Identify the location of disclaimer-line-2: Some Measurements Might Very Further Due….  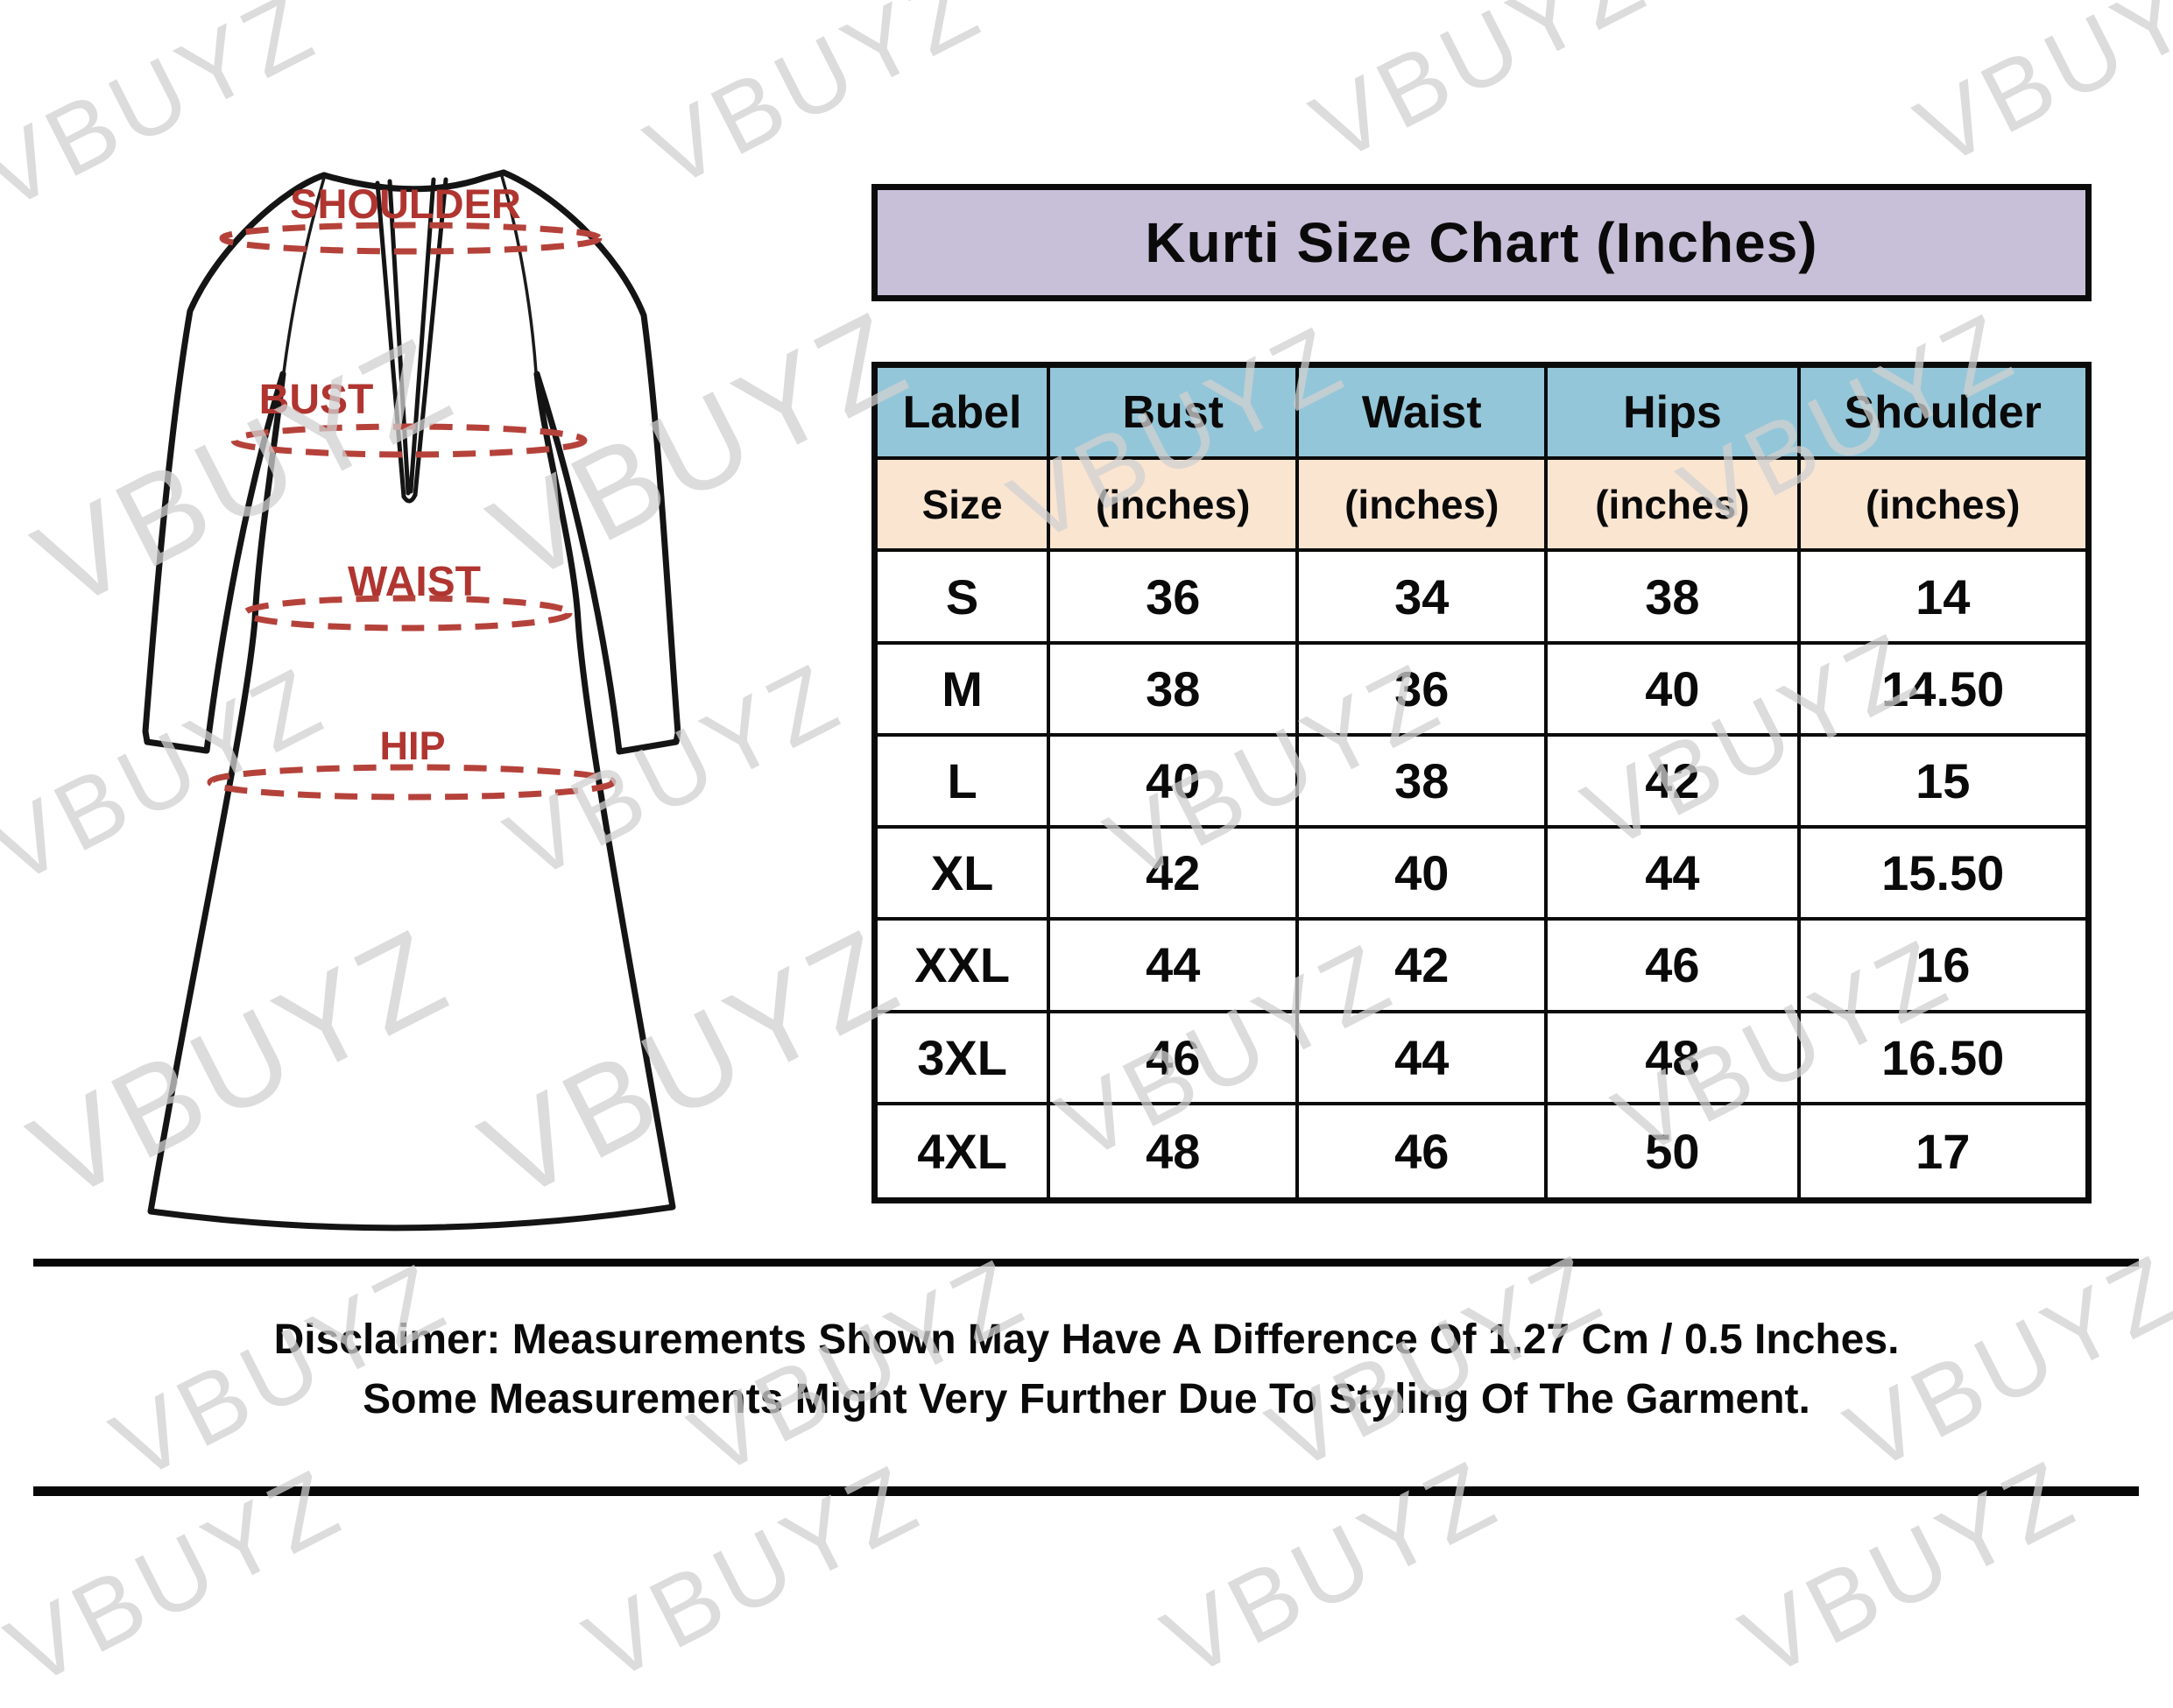
(1086, 1399).